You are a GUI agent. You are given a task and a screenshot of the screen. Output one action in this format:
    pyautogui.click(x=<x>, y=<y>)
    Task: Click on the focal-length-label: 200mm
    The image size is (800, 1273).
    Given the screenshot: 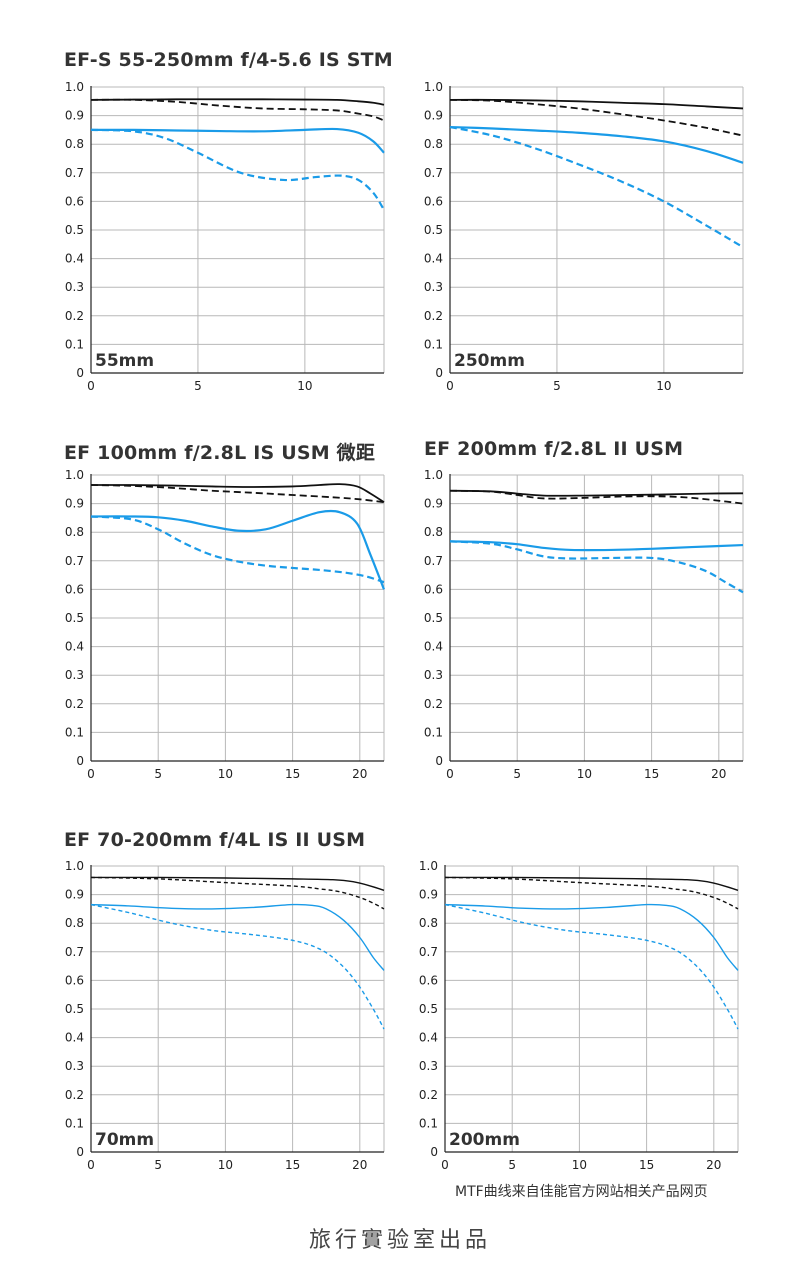 What is the action you would take?
    pyautogui.click(x=484, y=1140)
    